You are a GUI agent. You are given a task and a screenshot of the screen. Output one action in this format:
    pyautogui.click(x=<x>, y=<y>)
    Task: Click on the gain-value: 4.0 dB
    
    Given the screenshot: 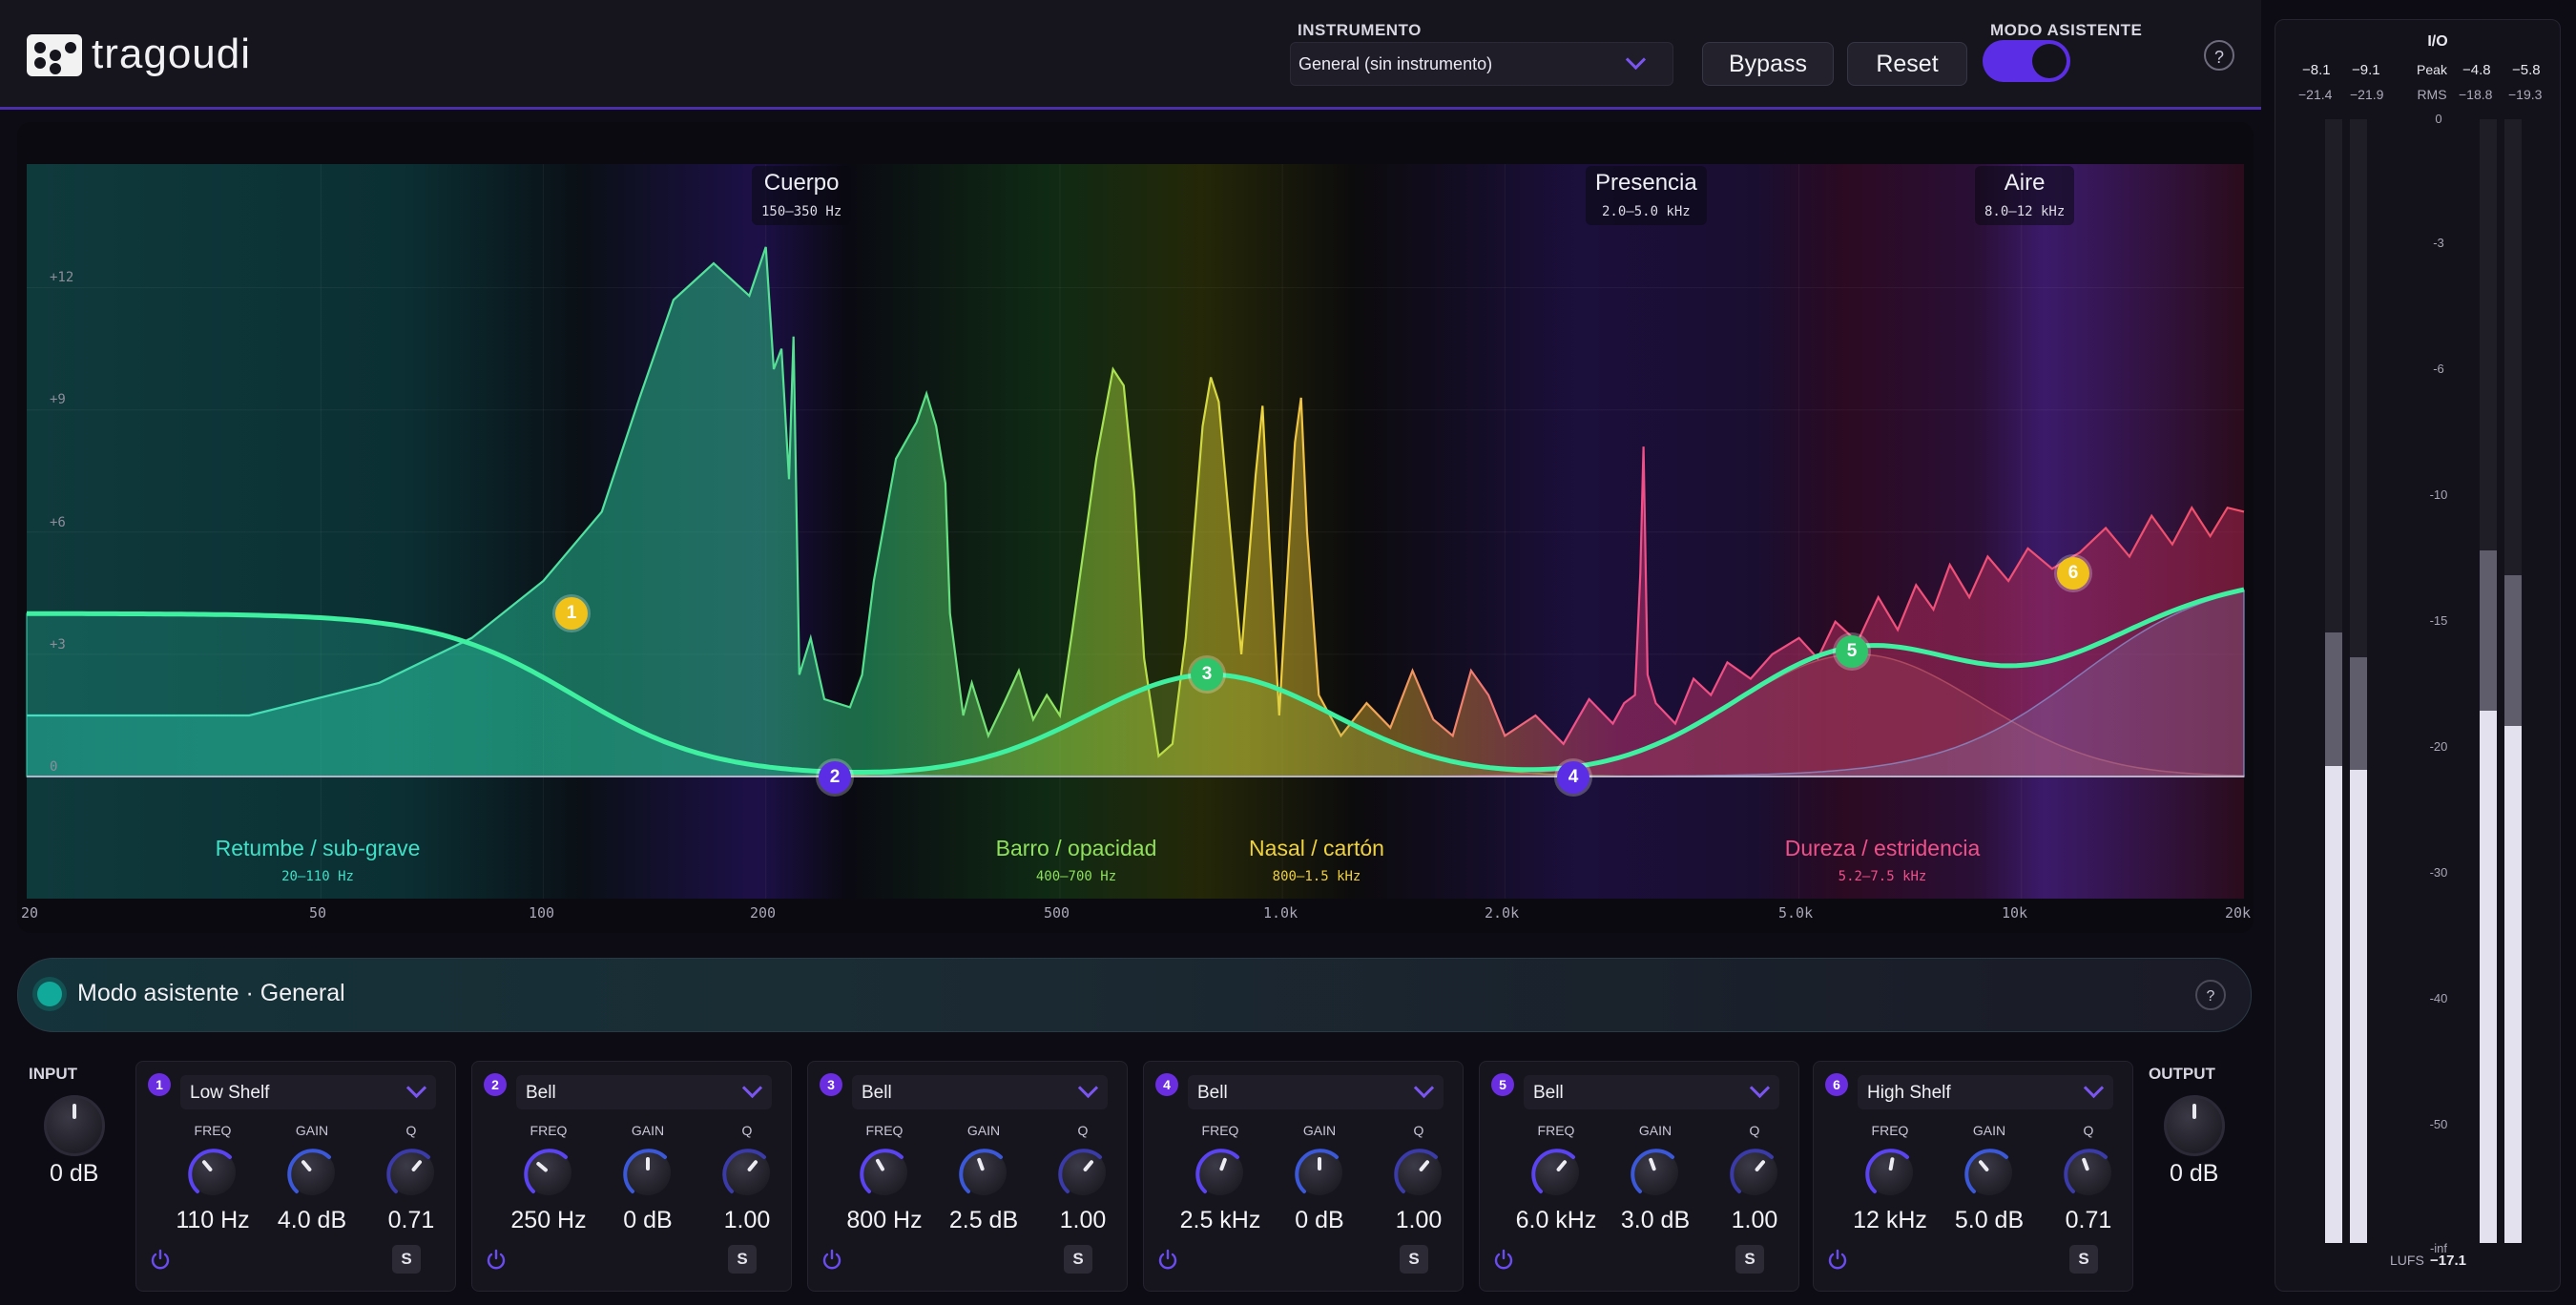 What is the action you would take?
    pyautogui.click(x=312, y=1220)
    